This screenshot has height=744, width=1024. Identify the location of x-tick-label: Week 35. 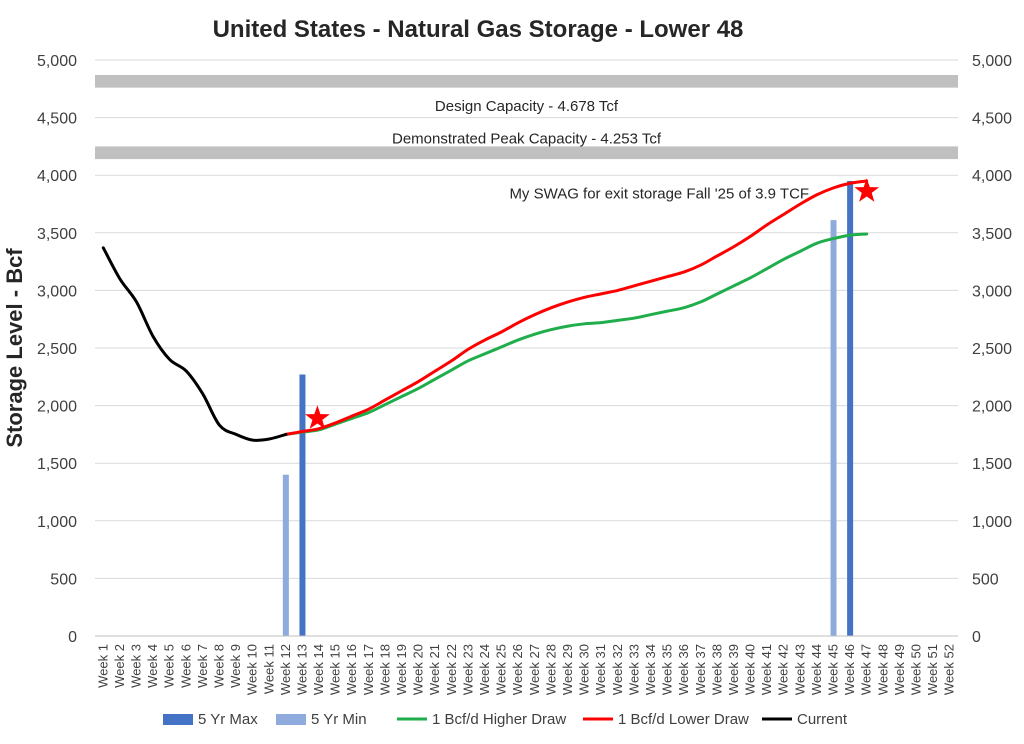
(667, 669).